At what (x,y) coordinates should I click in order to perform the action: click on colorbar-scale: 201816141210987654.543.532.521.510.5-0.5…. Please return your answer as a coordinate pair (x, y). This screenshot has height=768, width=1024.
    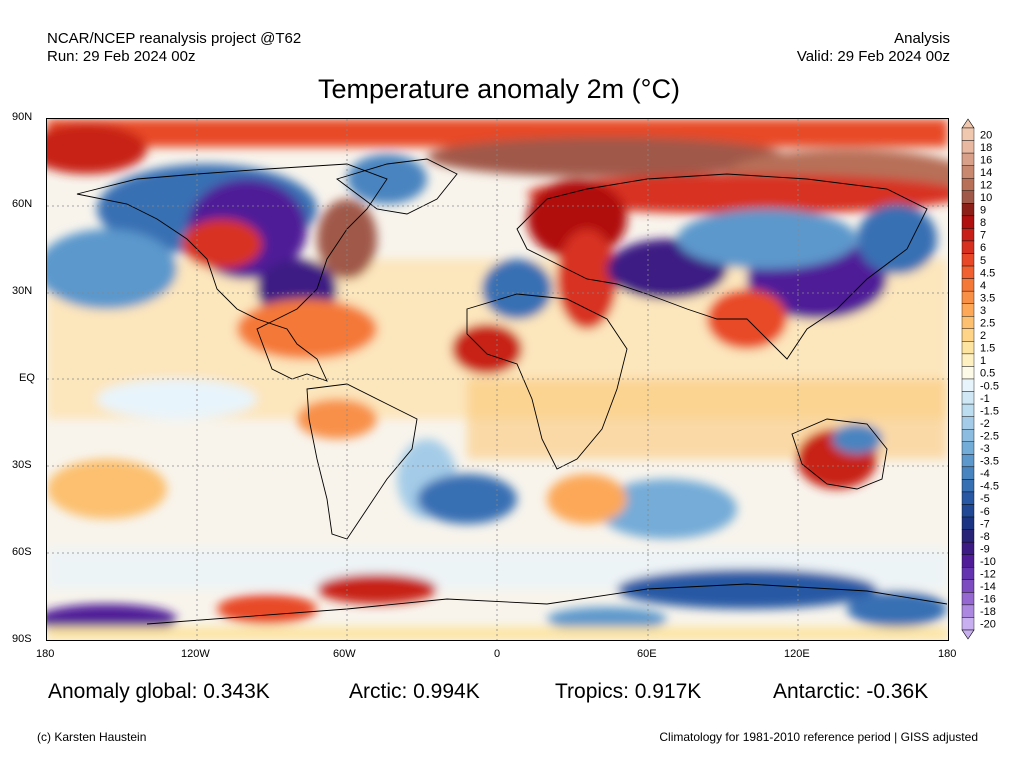
    Looking at the image, I should click on (980, 379).